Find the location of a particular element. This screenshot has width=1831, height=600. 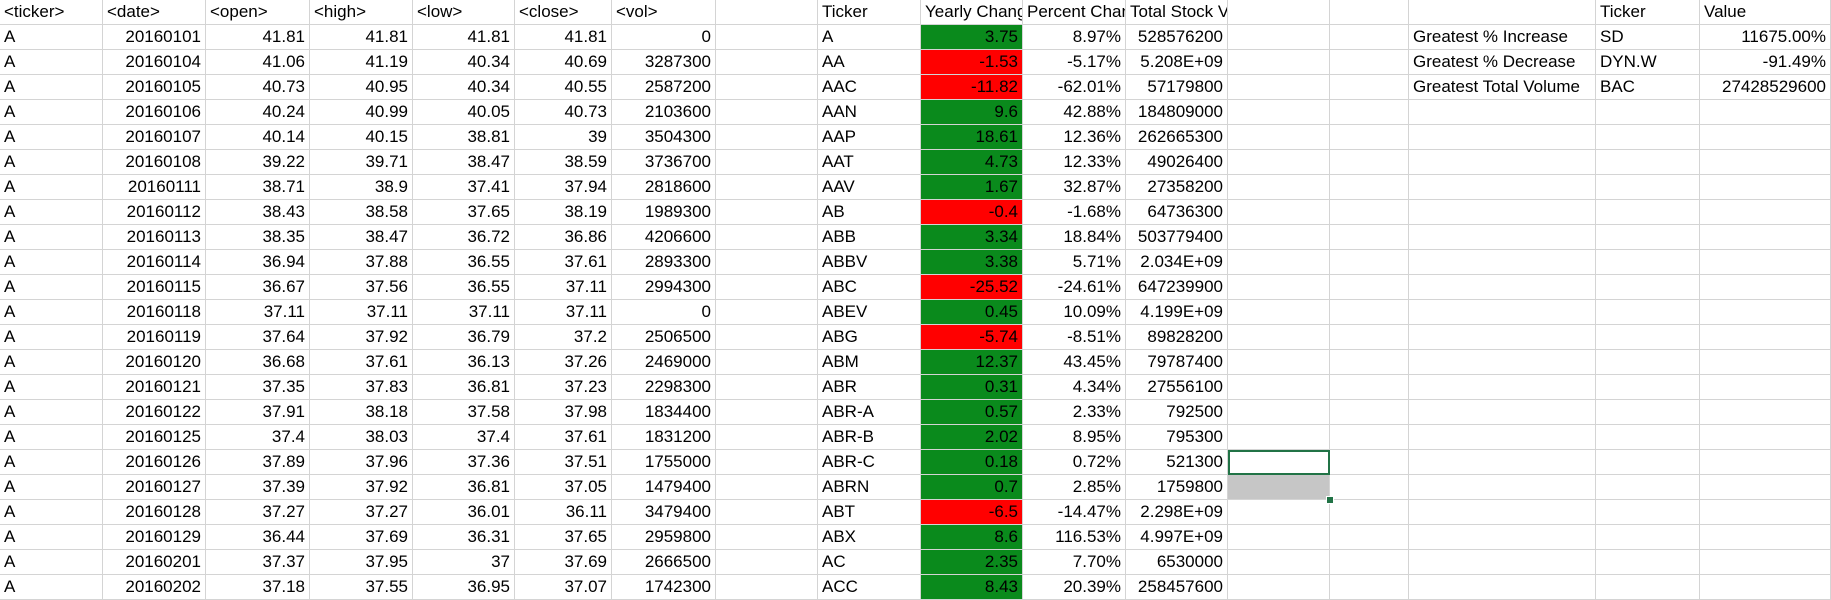

raw-data-cell: 2959800 is located at coordinates (664, 537).